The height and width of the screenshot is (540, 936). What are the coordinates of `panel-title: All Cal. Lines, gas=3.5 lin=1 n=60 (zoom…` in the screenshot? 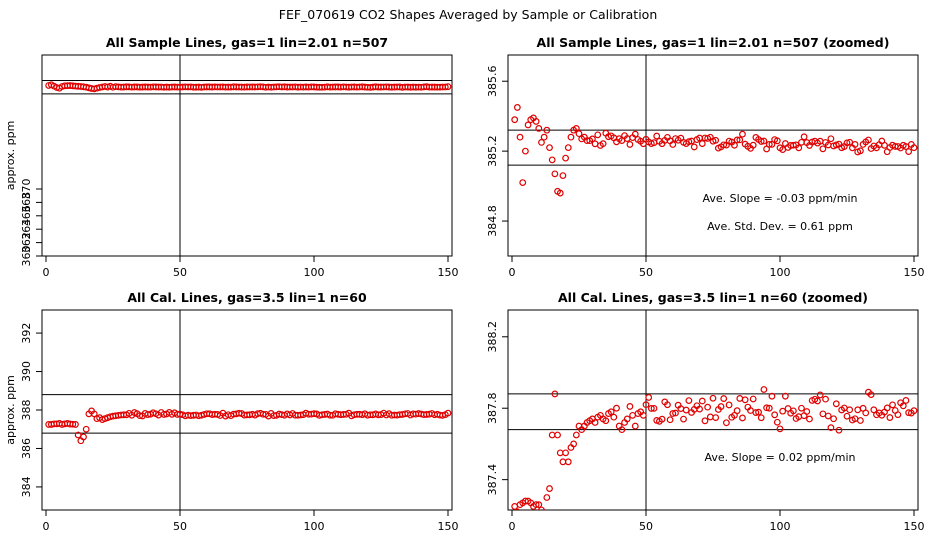 It's located at (713, 297).